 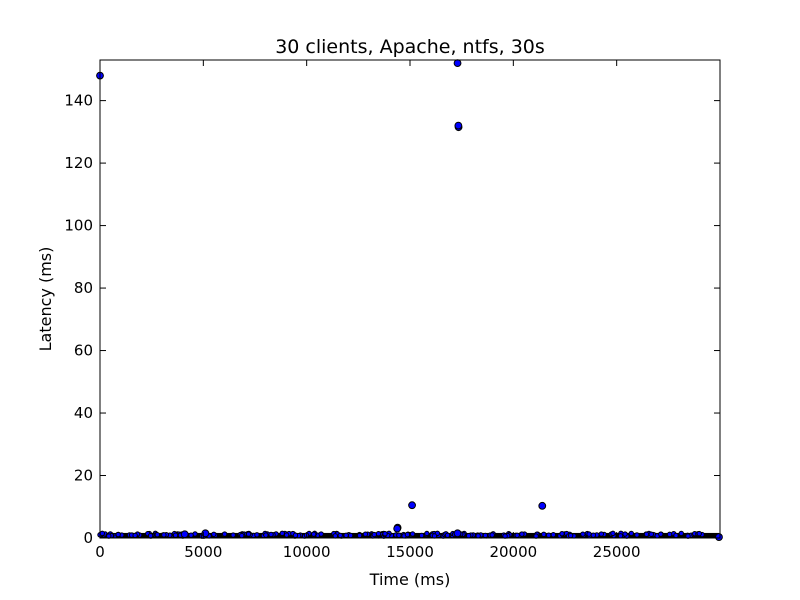 What do you see at coordinates (203, 552) in the screenshot?
I see `x-tick-label: 5000` at bounding box center [203, 552].